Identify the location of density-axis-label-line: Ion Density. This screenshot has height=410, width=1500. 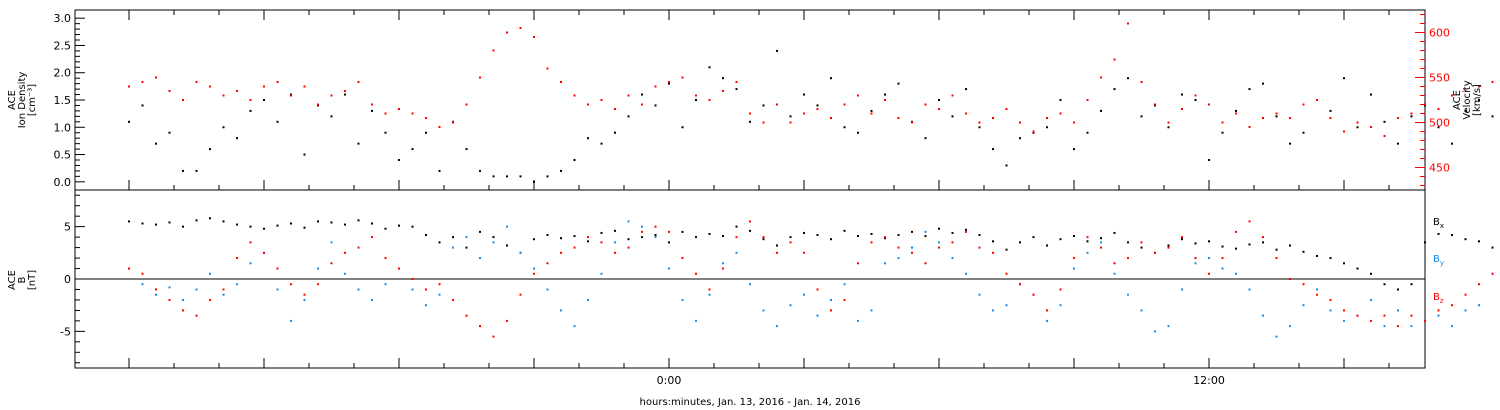
(22, 100).